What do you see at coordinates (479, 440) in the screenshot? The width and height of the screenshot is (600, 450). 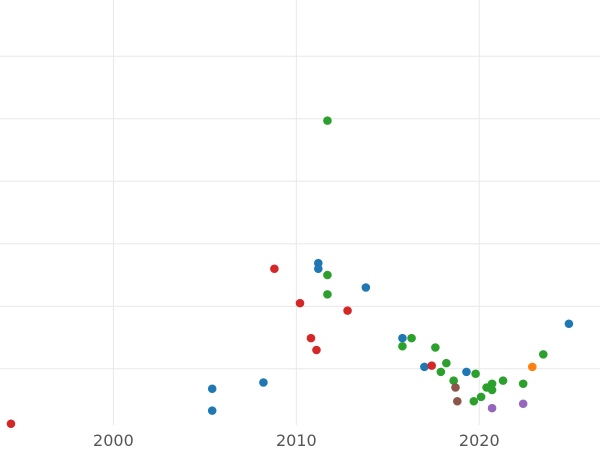 I see `x-tick-label-2020: 2020` at bounding box center [479, 440].